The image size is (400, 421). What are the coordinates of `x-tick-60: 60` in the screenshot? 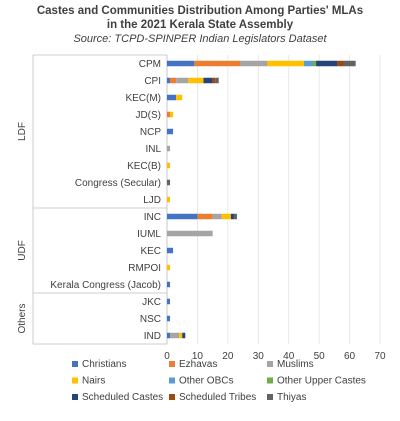 It's located at (350, 356).